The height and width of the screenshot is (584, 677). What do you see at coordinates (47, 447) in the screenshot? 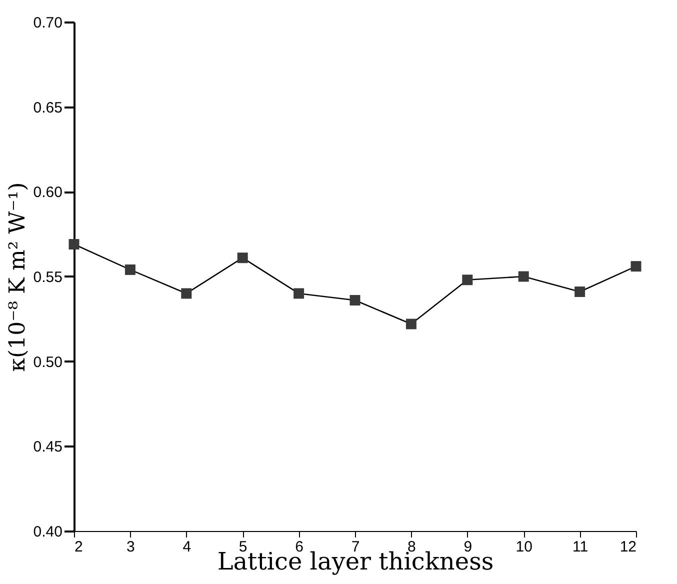
I see `y-tick-label: 0.45` at bounding box center [47, 447].